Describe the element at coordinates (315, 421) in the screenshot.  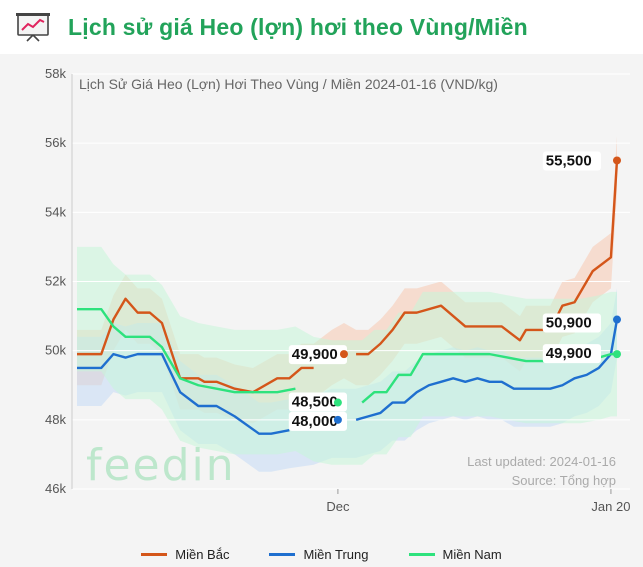
I see `mid-label-mien-trung: 48,000` at that location.